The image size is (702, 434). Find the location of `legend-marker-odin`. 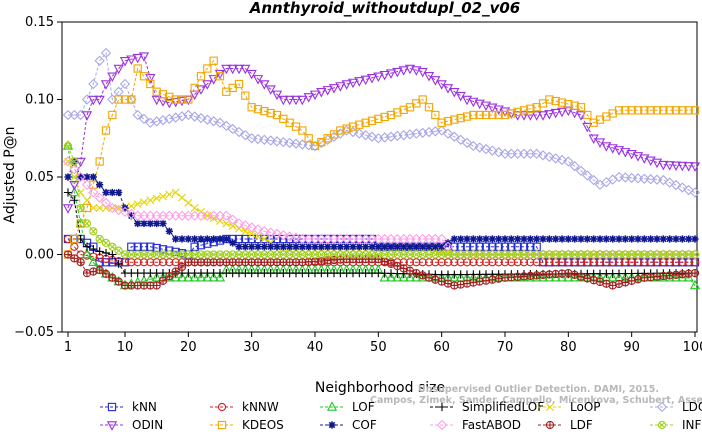

legend-marker-odin is located at coordinates (112, 426).